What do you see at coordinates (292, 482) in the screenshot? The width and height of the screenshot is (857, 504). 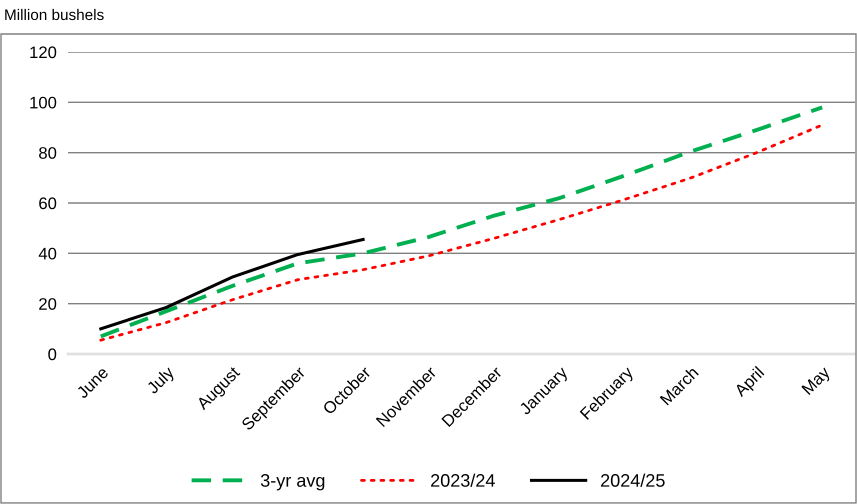 I see `legend-label: 3-yr avg` at bounding box center [292, 482].